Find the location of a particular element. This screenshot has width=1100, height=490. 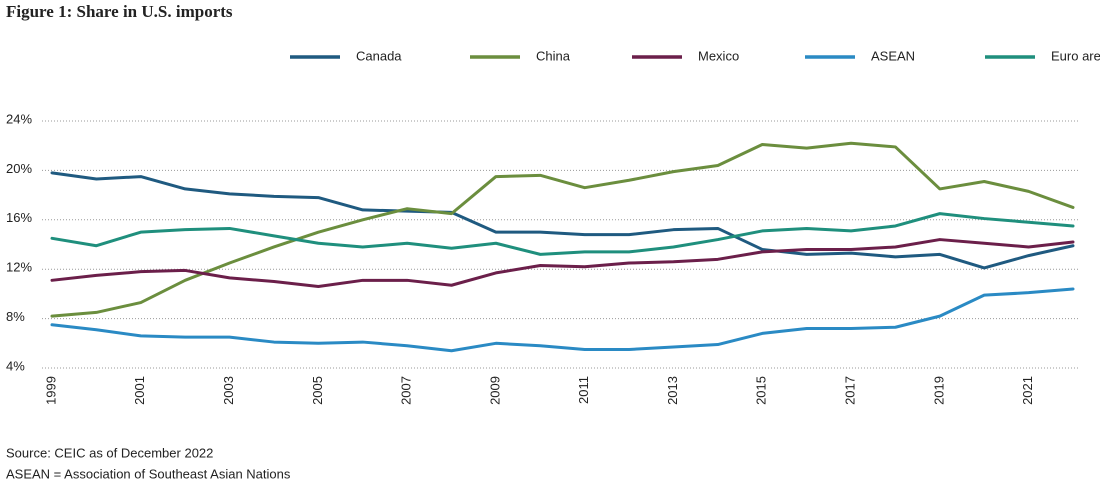

x-tick-label: 2009 is located at coordinates (494, 390).